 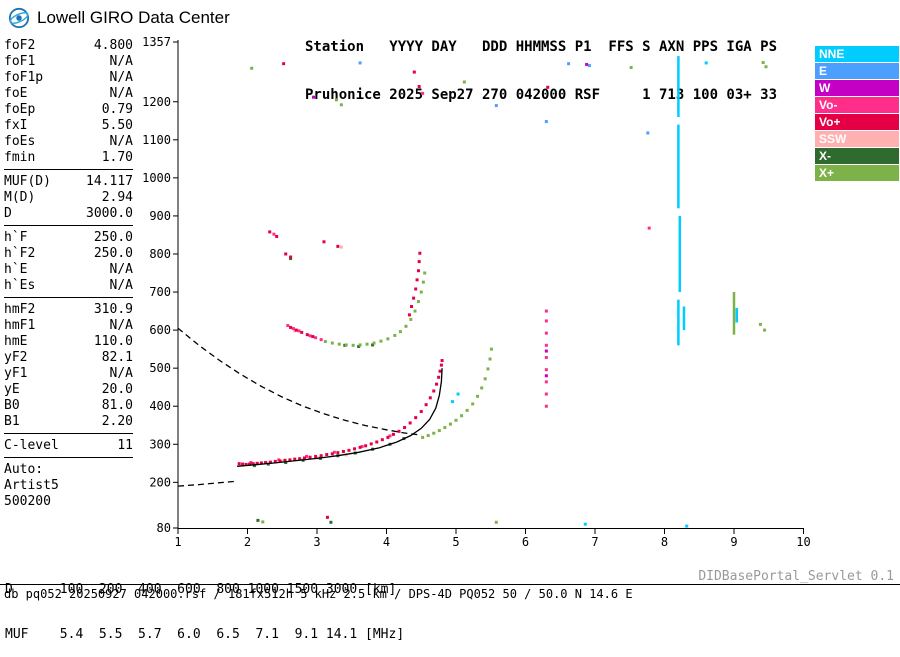 I want to click on param-row-md: M(D) 2.94, so click(x=68, y=198).